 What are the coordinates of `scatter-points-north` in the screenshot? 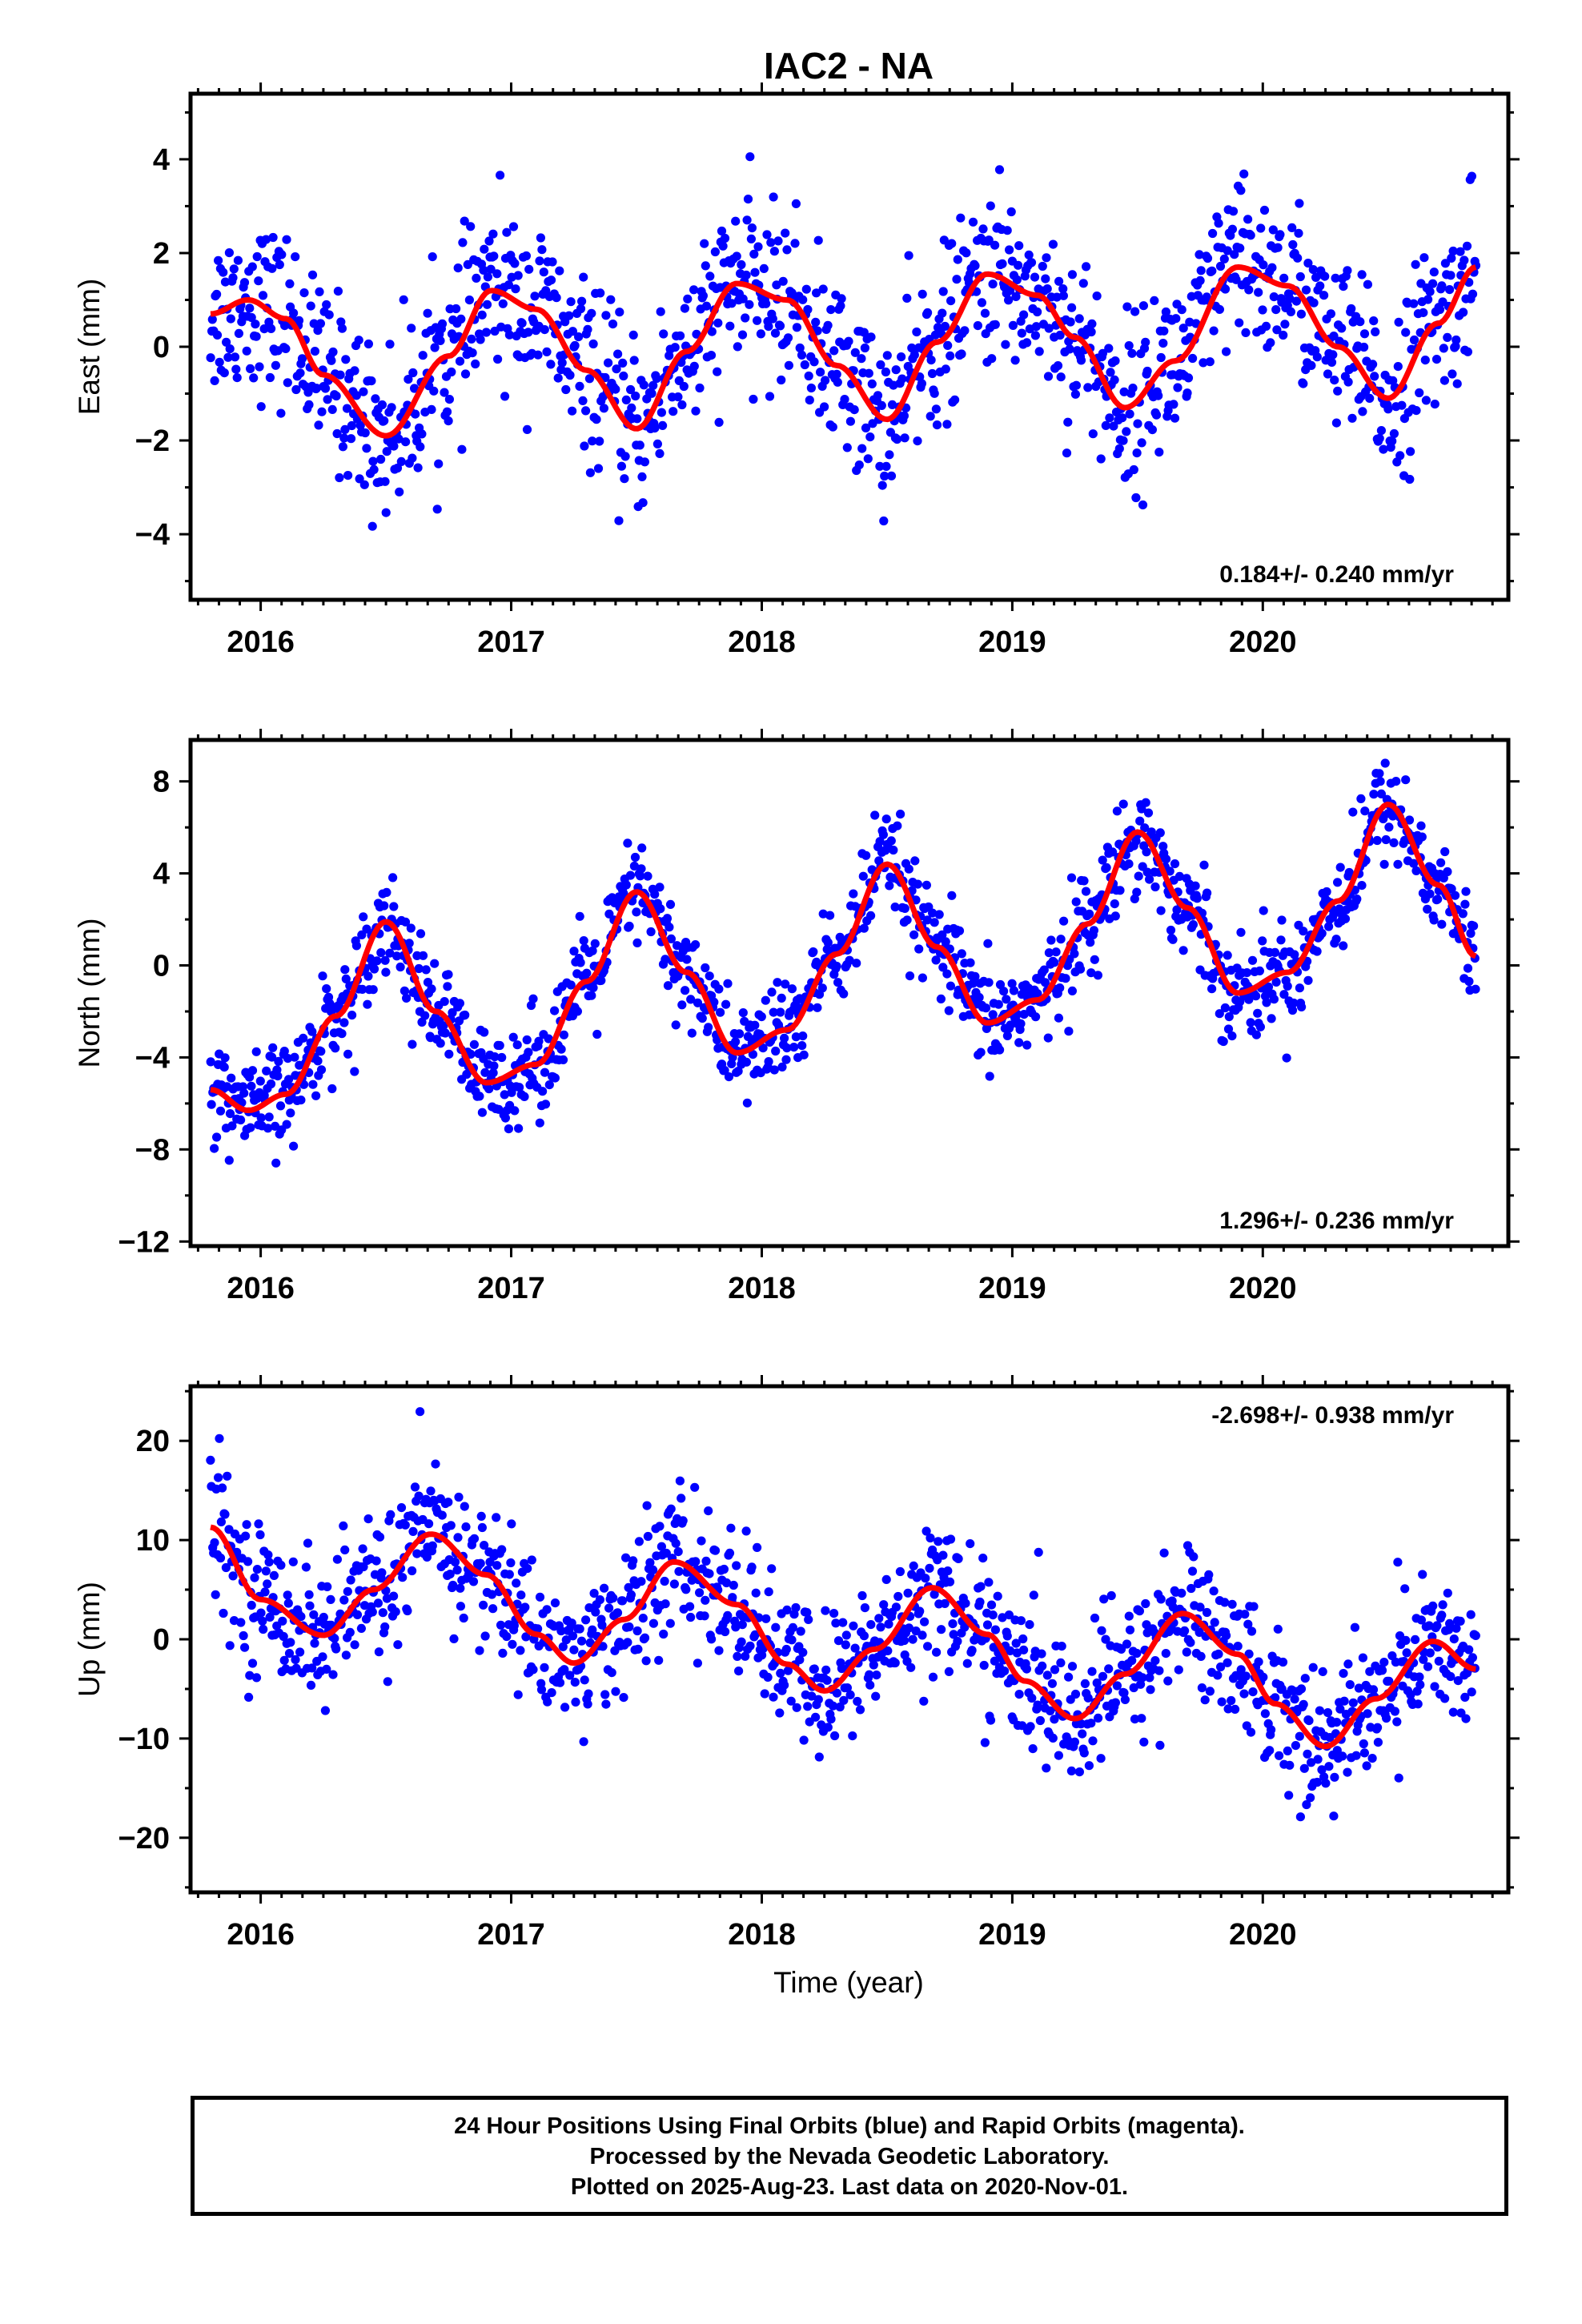 It's located at (843, 963).